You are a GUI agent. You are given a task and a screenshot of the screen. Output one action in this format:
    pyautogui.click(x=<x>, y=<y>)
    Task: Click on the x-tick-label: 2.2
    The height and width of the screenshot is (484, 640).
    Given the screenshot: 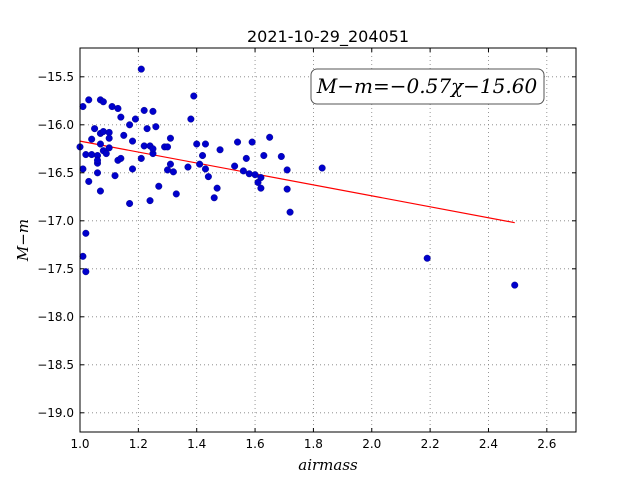 What is the action you would take?
    pyautogui.click(x=430, y=444)
    